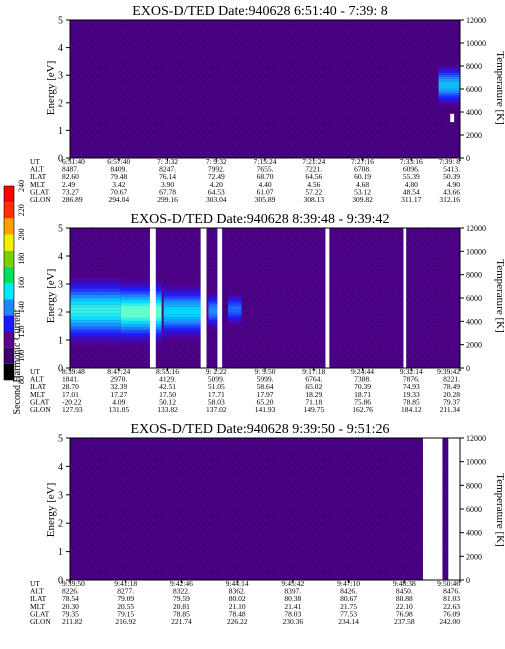 This screenshot has width=505, height=649. I want to click on y-tick-right-label: 4000, so click(474, 112).